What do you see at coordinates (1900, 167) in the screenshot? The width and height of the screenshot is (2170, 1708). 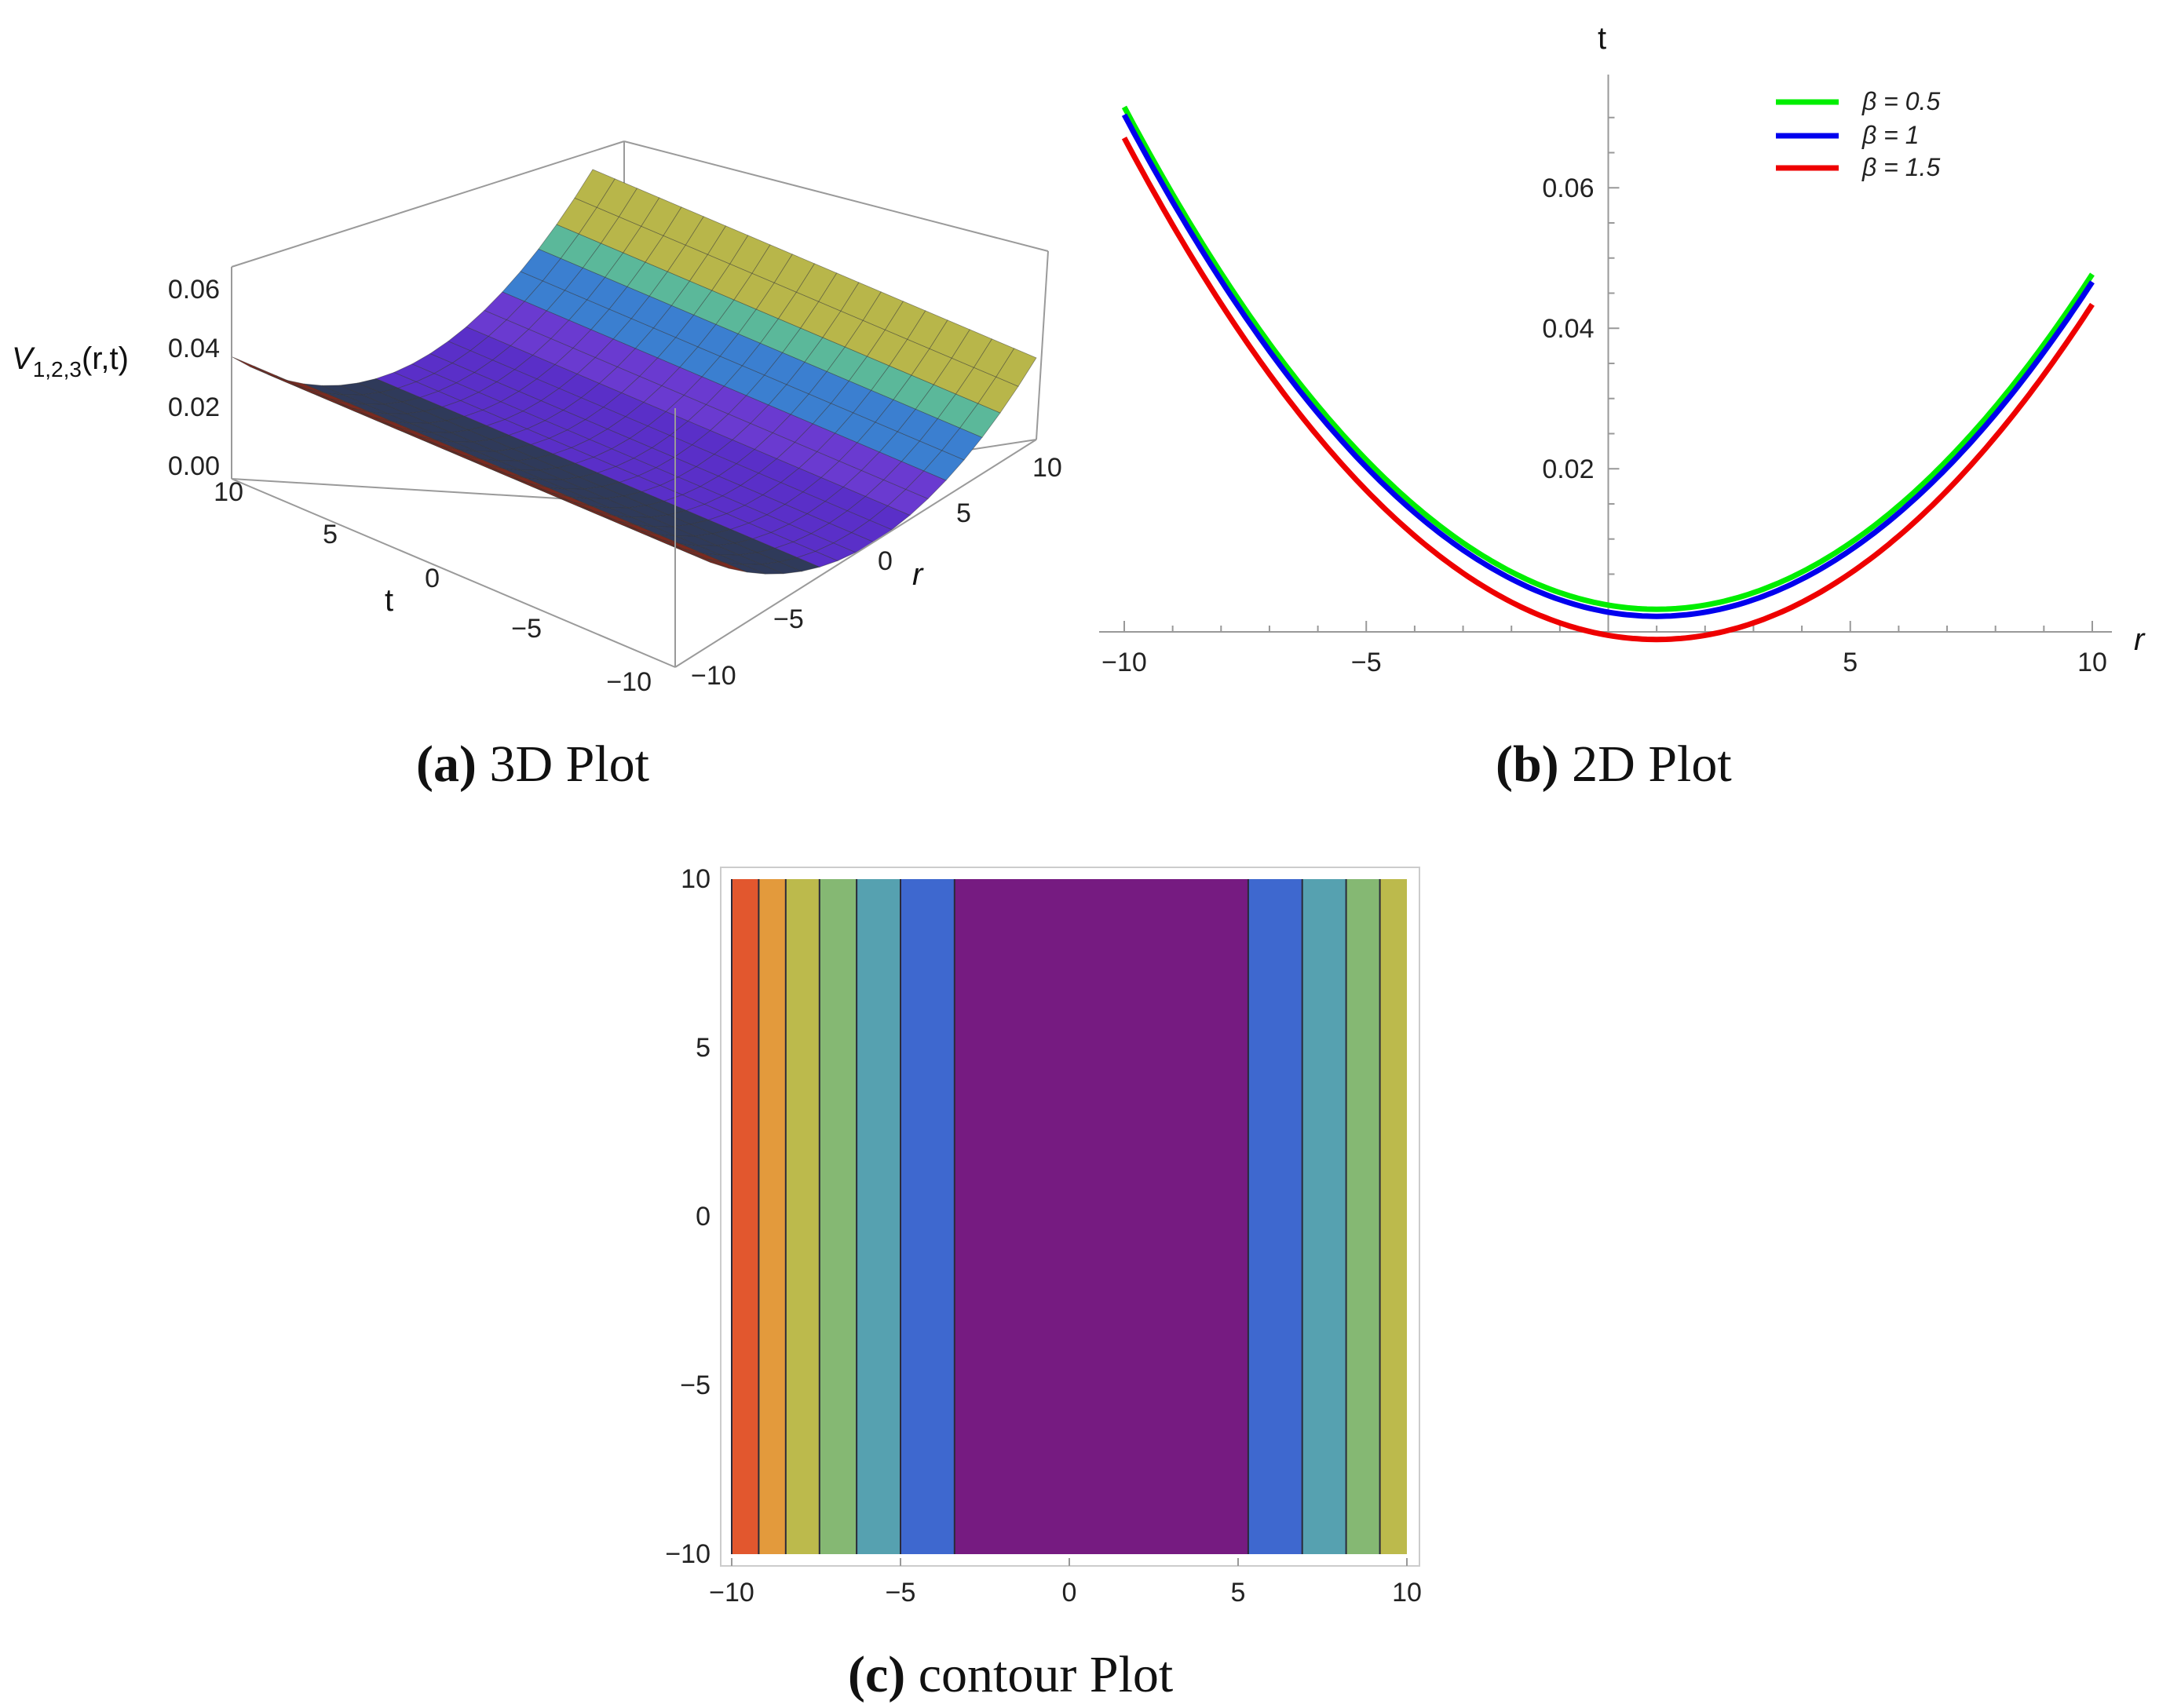 I see `legend-label-2: β = 1.5` at bounding box center [1900, 167].